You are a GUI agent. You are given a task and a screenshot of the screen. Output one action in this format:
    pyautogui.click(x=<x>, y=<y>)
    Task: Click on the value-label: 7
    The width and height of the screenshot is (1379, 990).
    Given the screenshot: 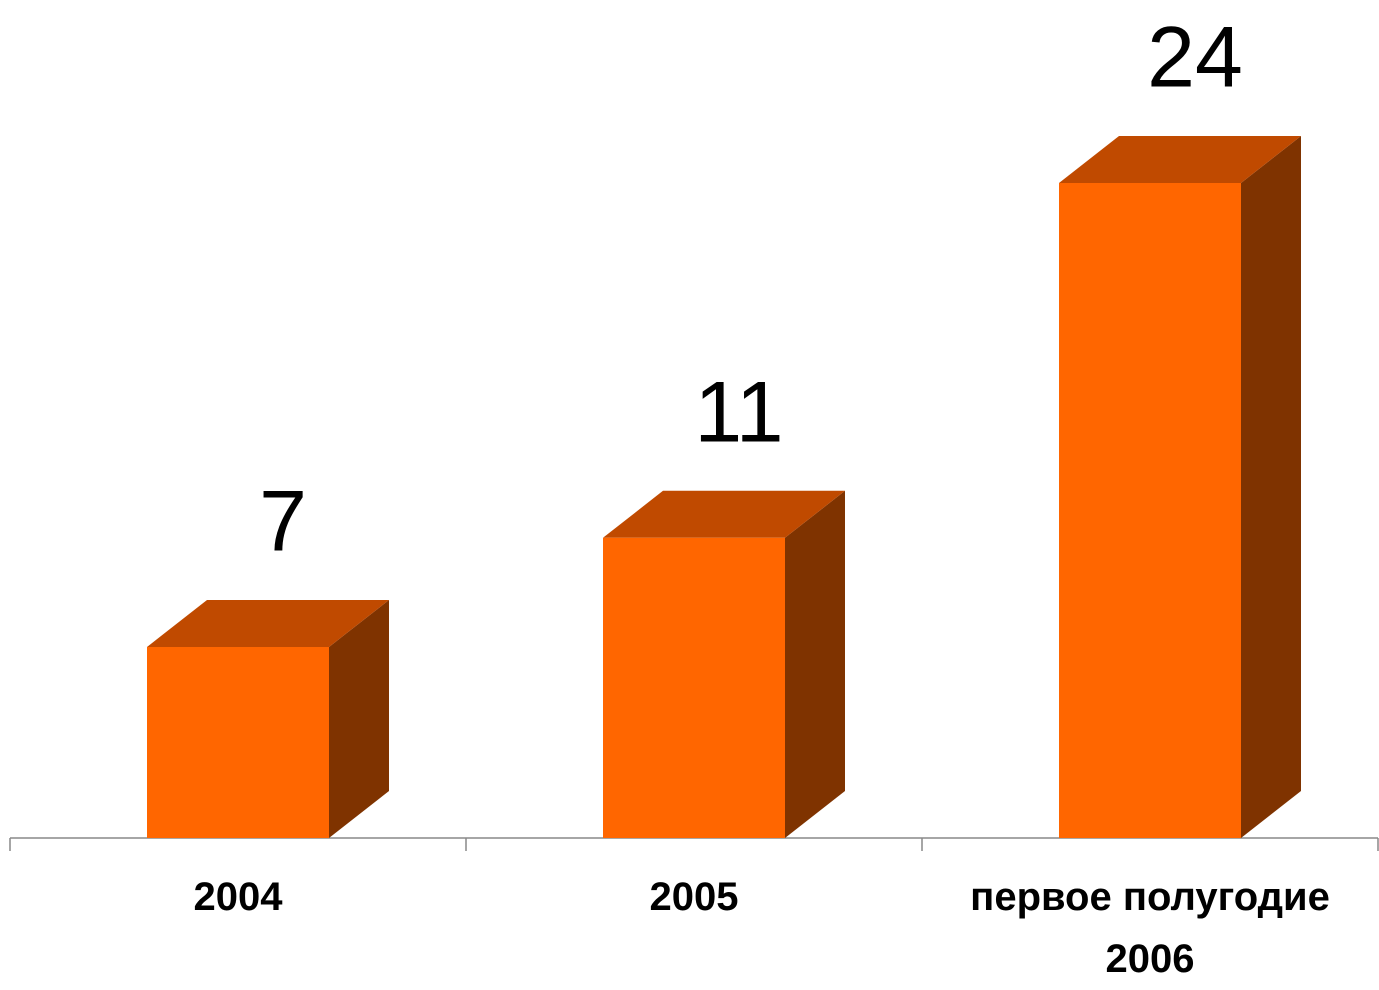 What is the action you would take?
    pyautogui.click(x=283, y=522)
    